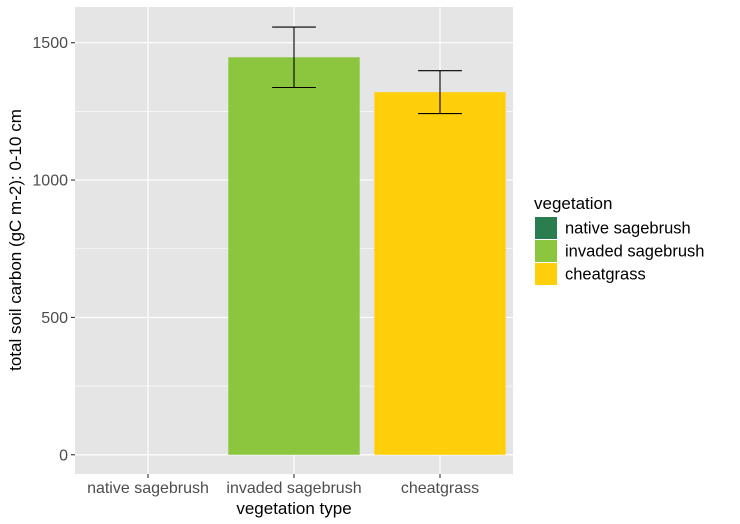 The image size is (740, 524). I want to click on y-tick-label: 0, so click(63, 455).